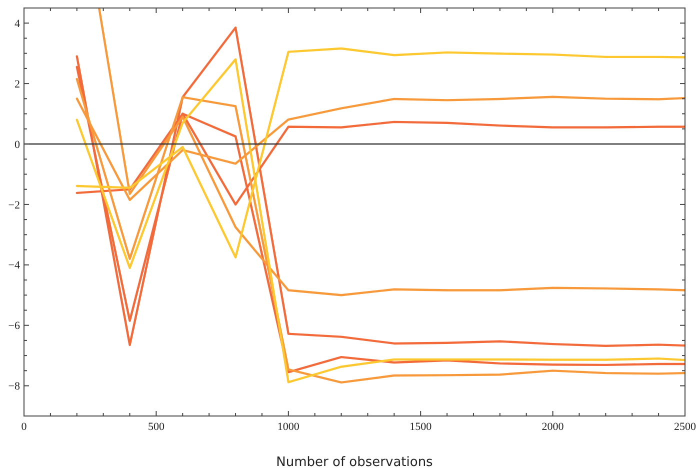 This screenshot has height=472, width=699. Describe the element at coordinates (553, 427) in the screenshot. I see `x-tick-label: 2000` at that location.